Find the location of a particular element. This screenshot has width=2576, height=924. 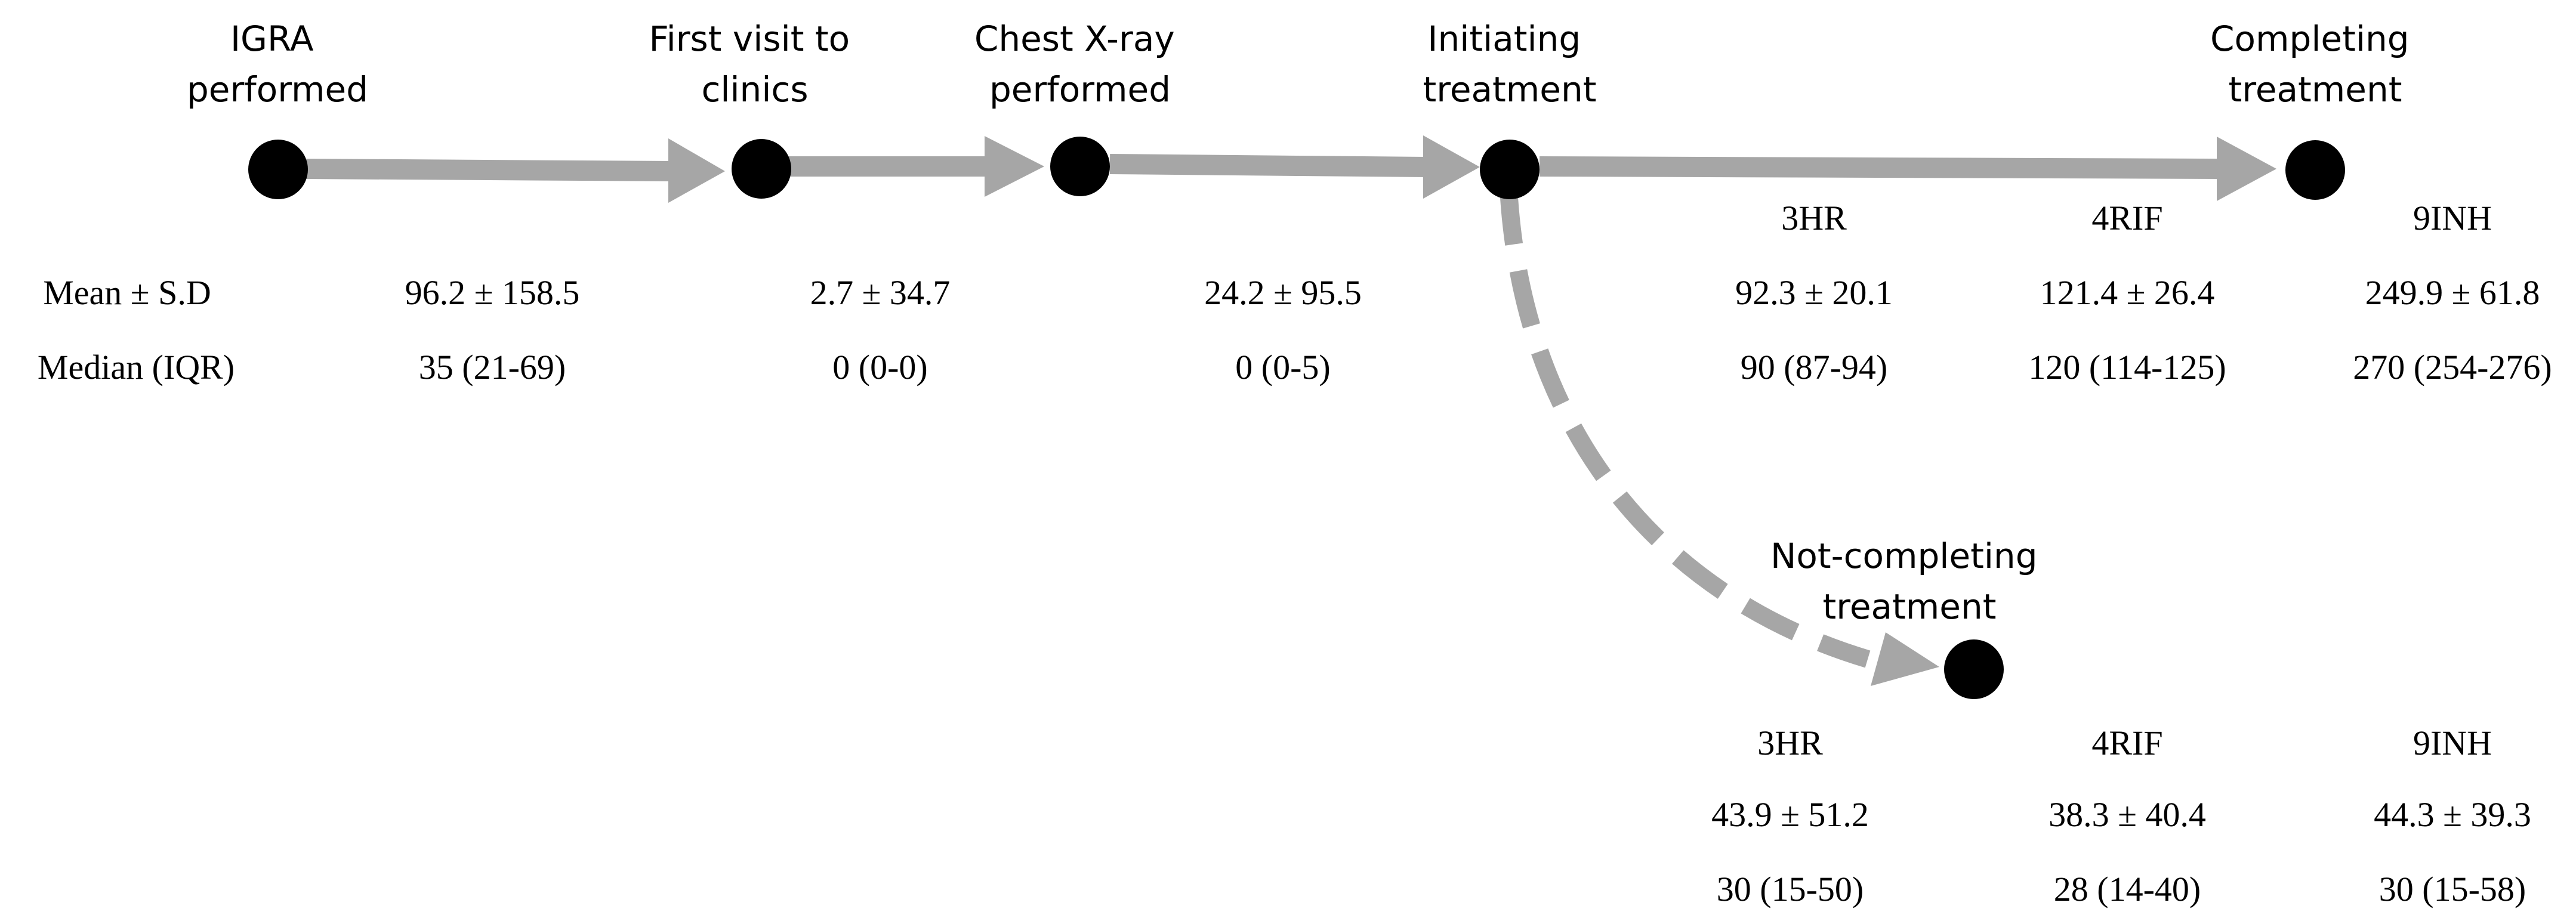

not-completing-regimen-4rif-median: 28 (14-40) is located at coordinates (2127, 889).